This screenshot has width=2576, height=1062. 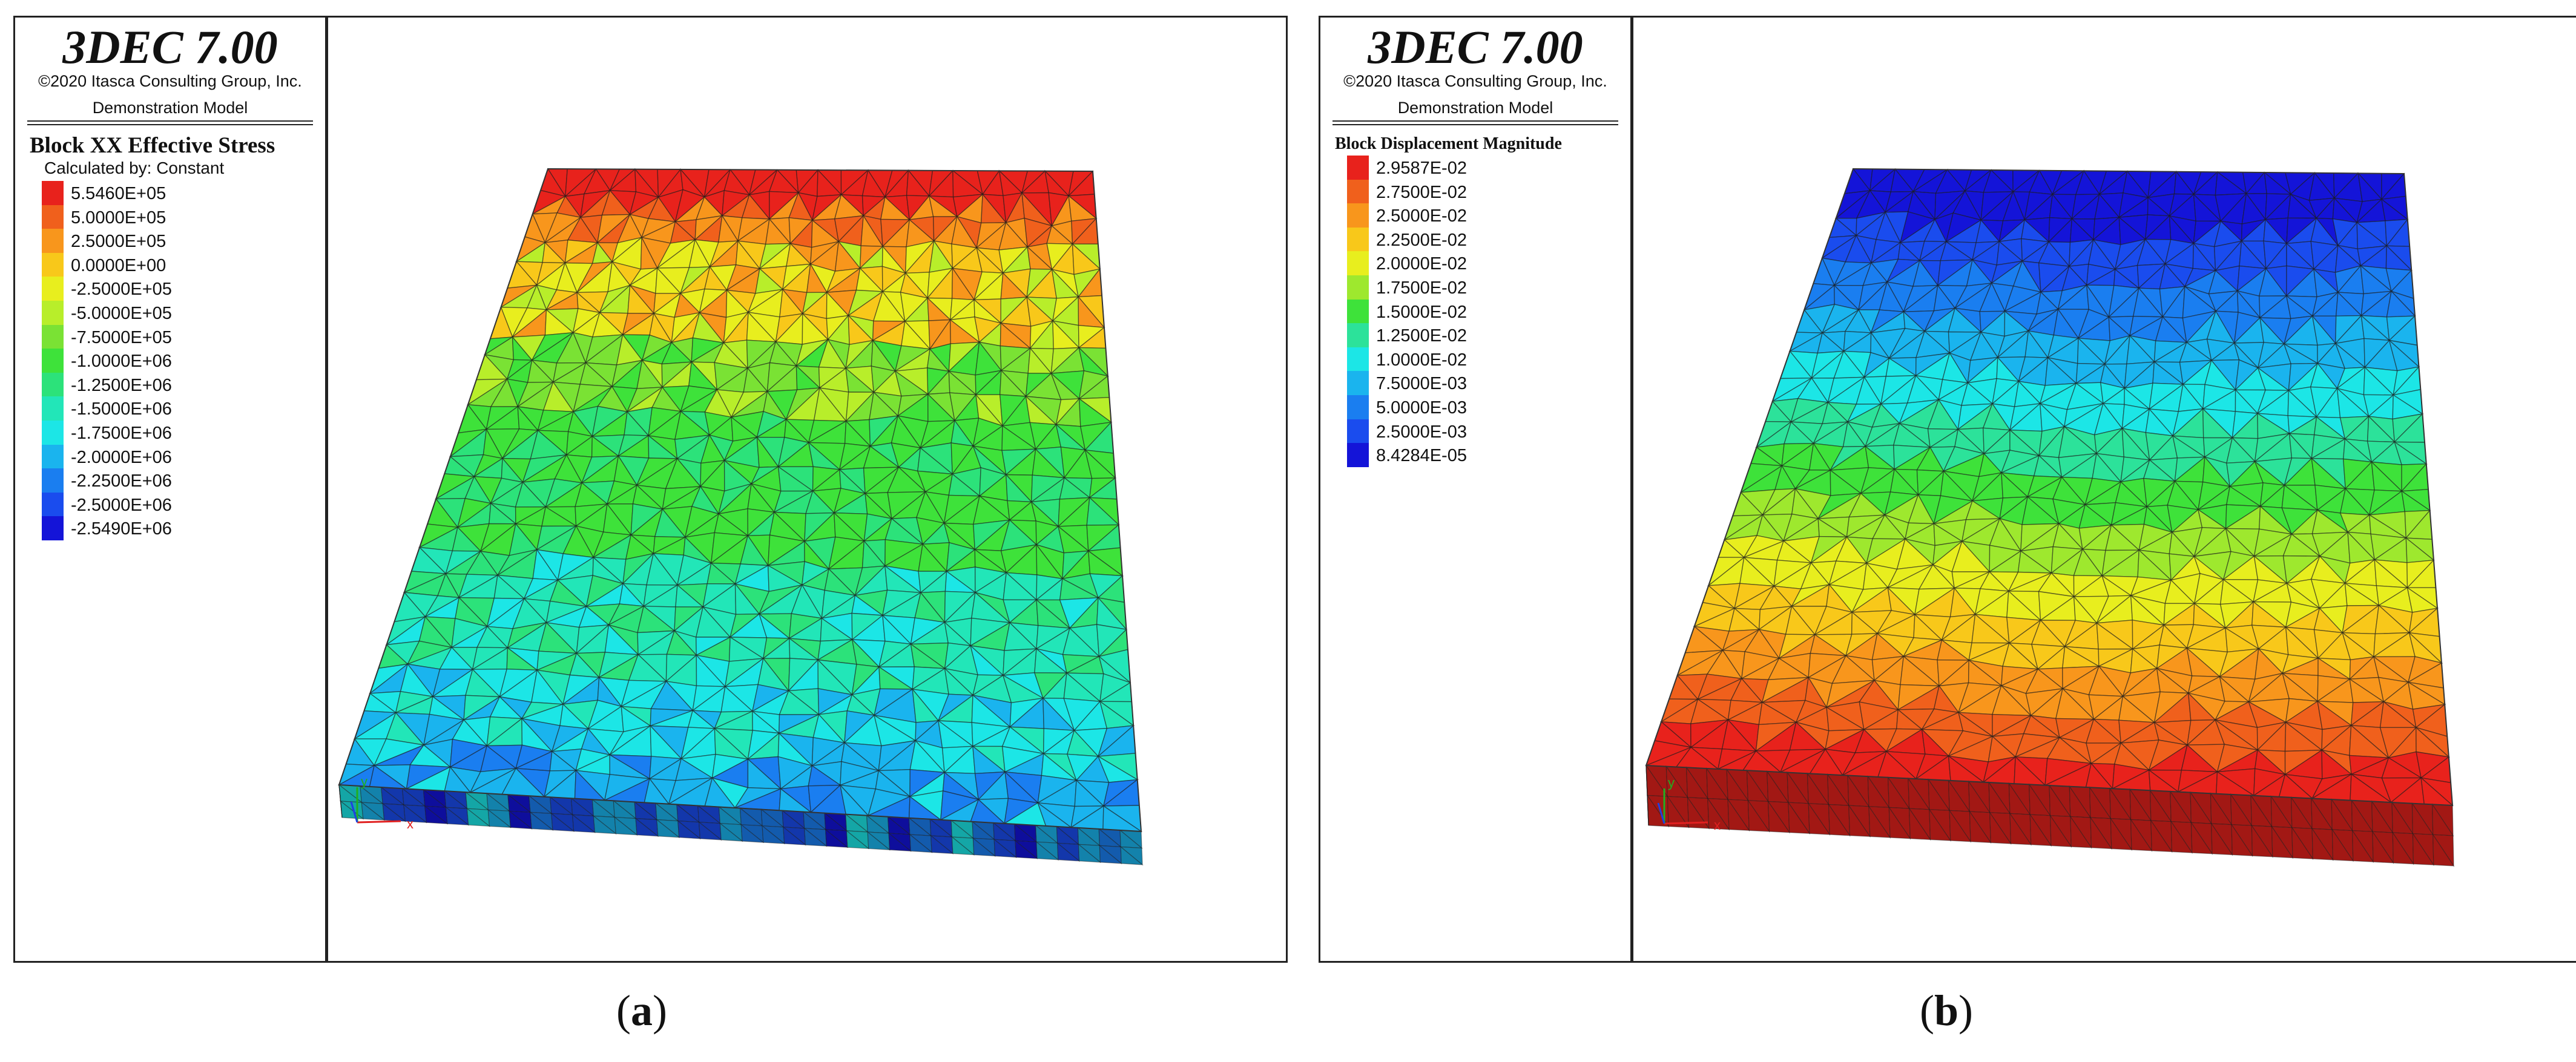 What do you see at coordinates (379, 822) in the screenshot?
I see `x-axis-line` at bounding box center [379, 822].